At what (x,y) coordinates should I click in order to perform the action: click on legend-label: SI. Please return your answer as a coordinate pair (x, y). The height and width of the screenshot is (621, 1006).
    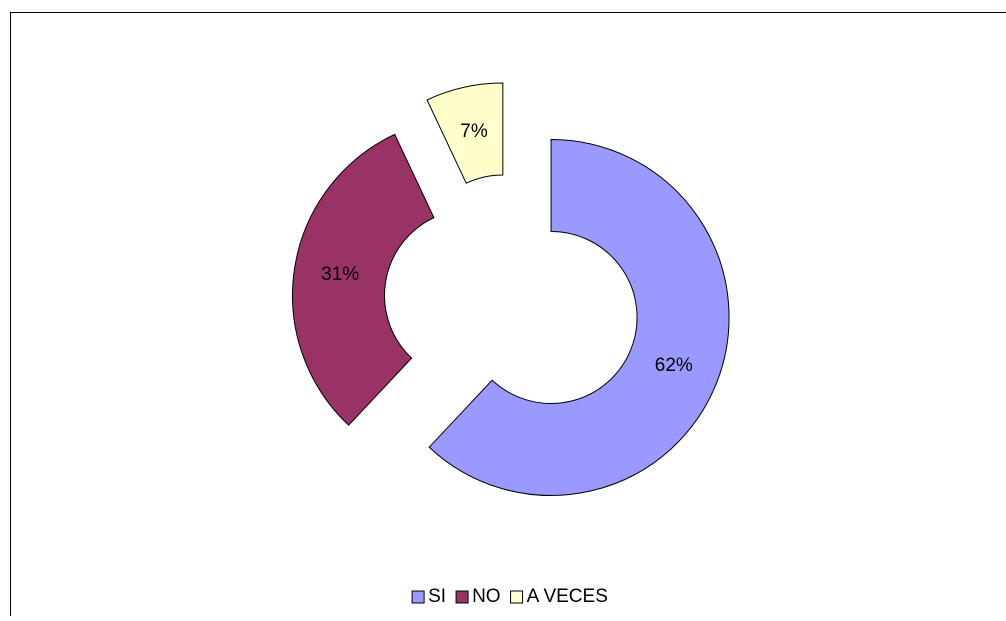
    Looking at the image, I should click on (437, 596).